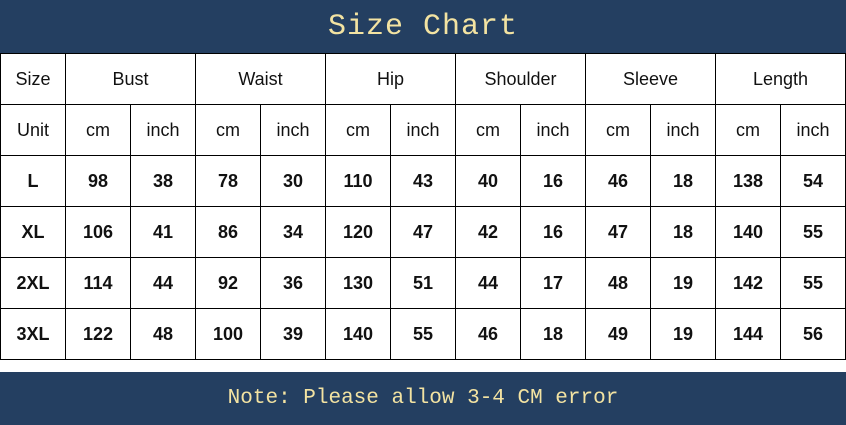 The height and width of the screenshot is (425, 846). I want to click on table-row: 3XL 122 48 100 39 140 55 46 18 49 19 144 56, so click(423, 334).